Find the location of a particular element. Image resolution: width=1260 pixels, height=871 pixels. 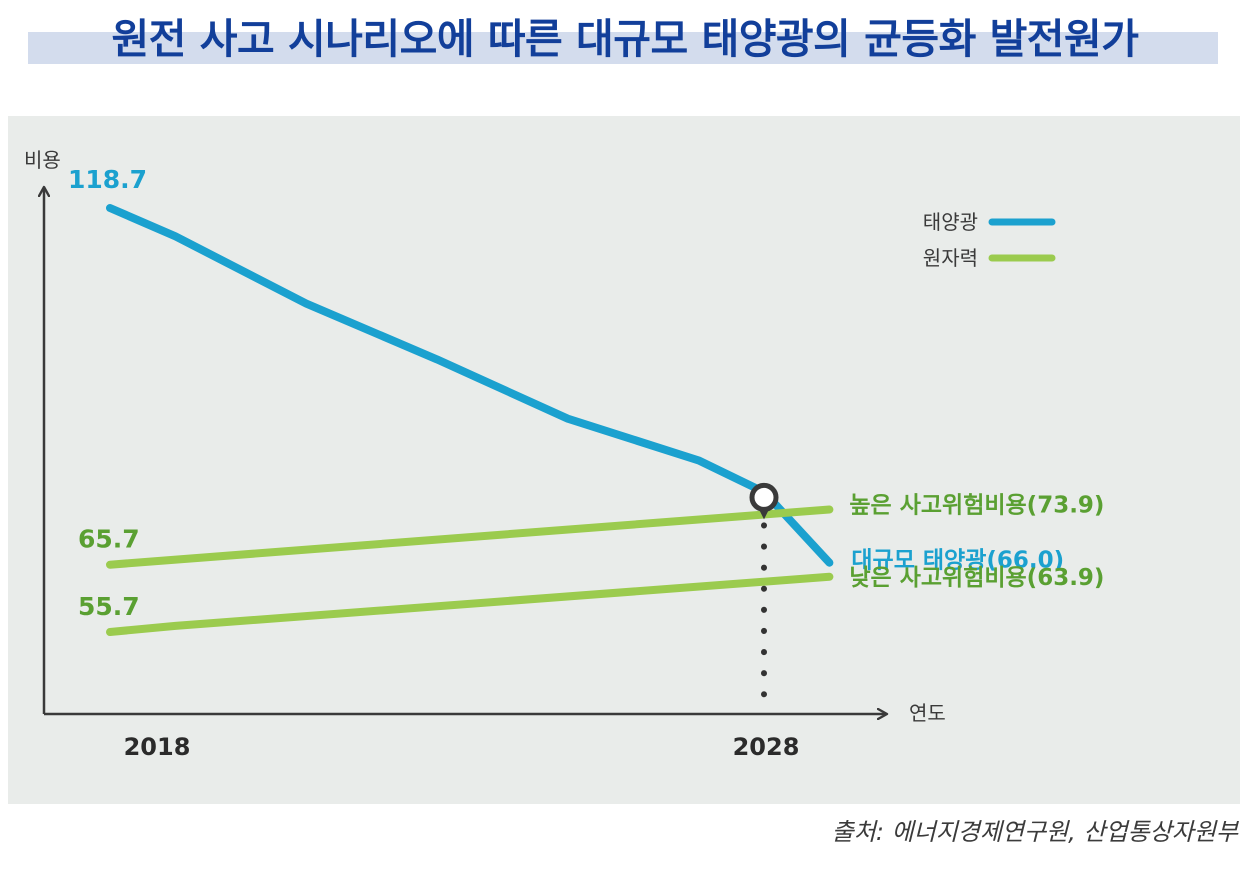

source-note: 출처: 에너지경제연구원, 산업통상자원부 is located at coordinates (1034, 832).